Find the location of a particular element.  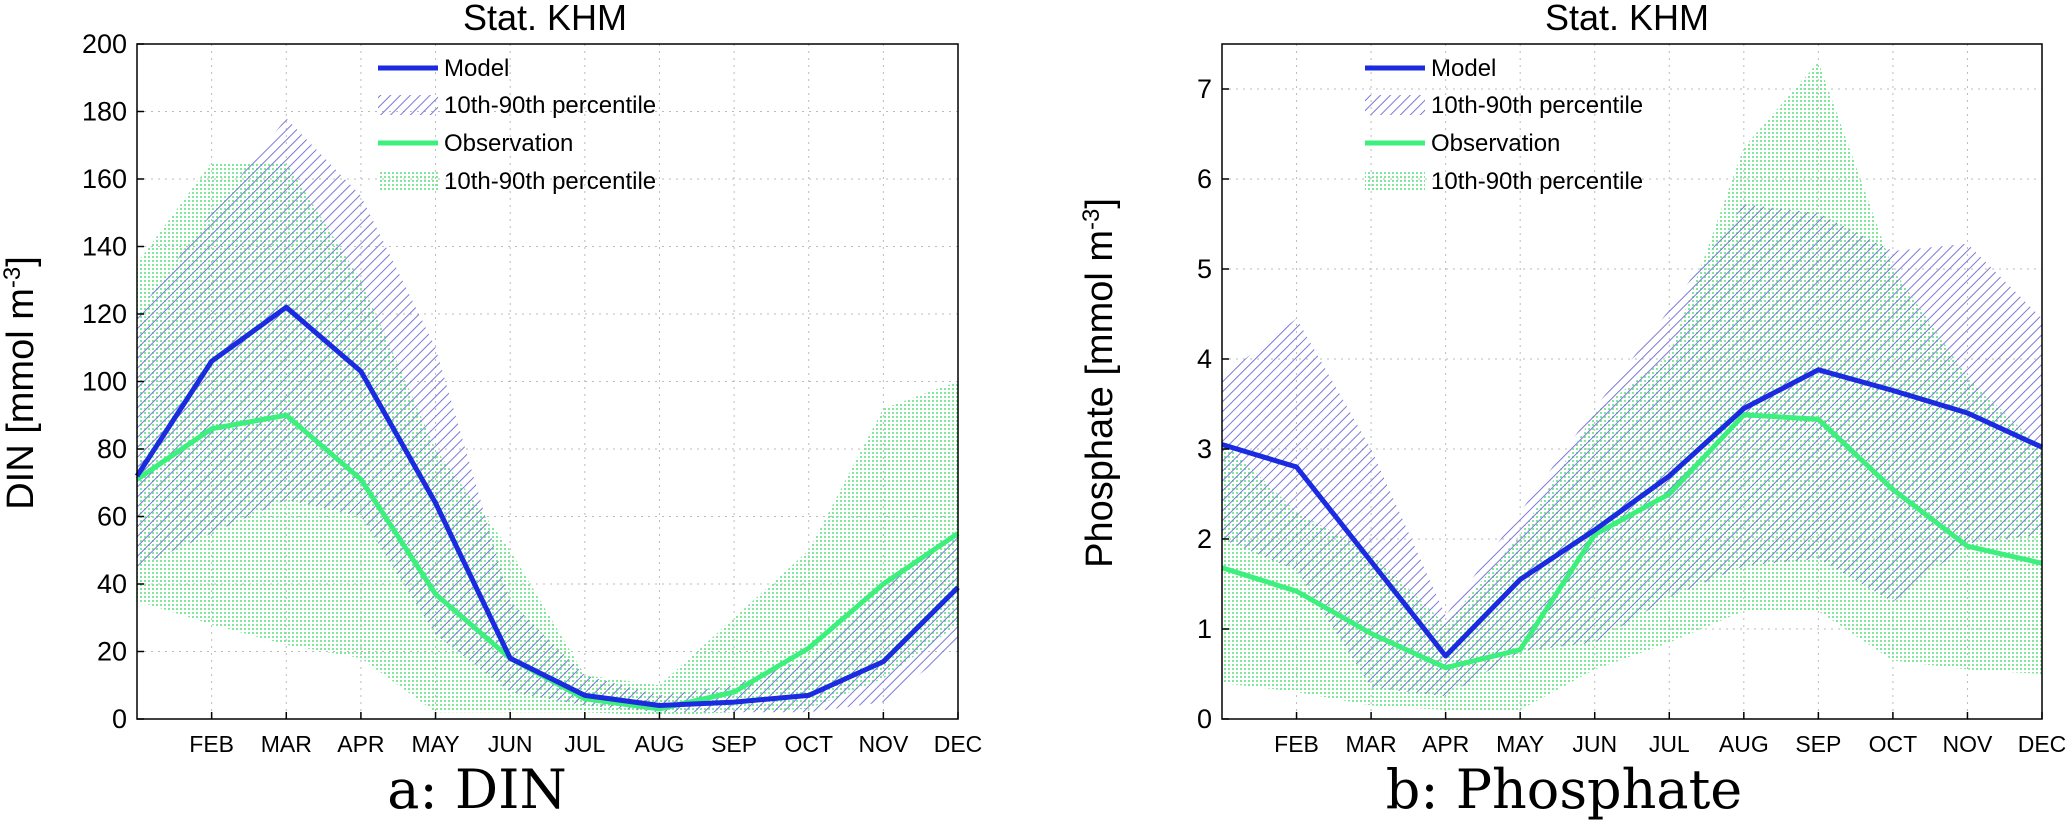

observation-line is located at coordinates (1632, 541).